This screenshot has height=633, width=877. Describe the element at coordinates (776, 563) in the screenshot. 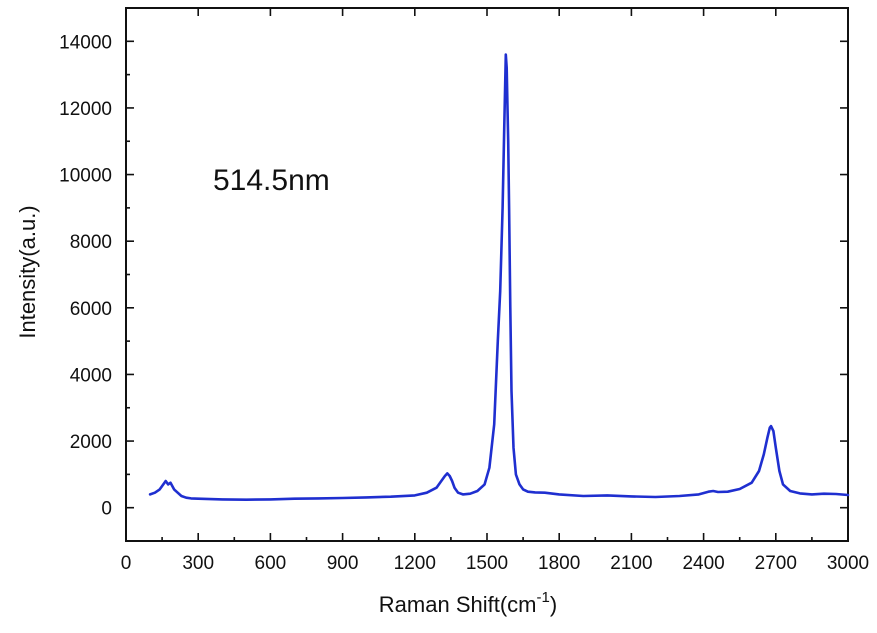

I see `x-tick-label: 2700` at that location.